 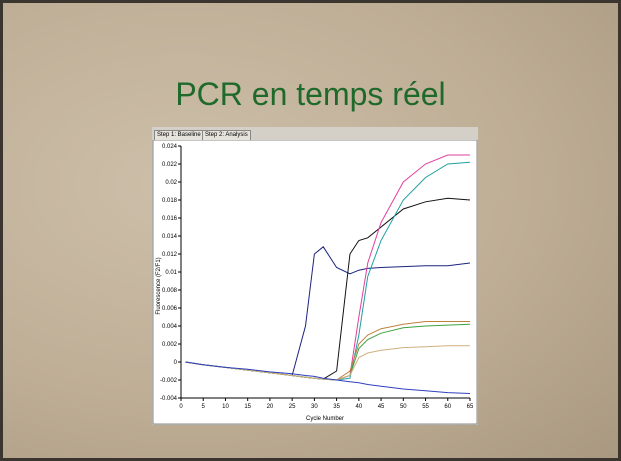 What do you see at coordinates (170, 165) in the screenshot?
I see `y-tick-label: 0.022` at bounding box center [170, 165].